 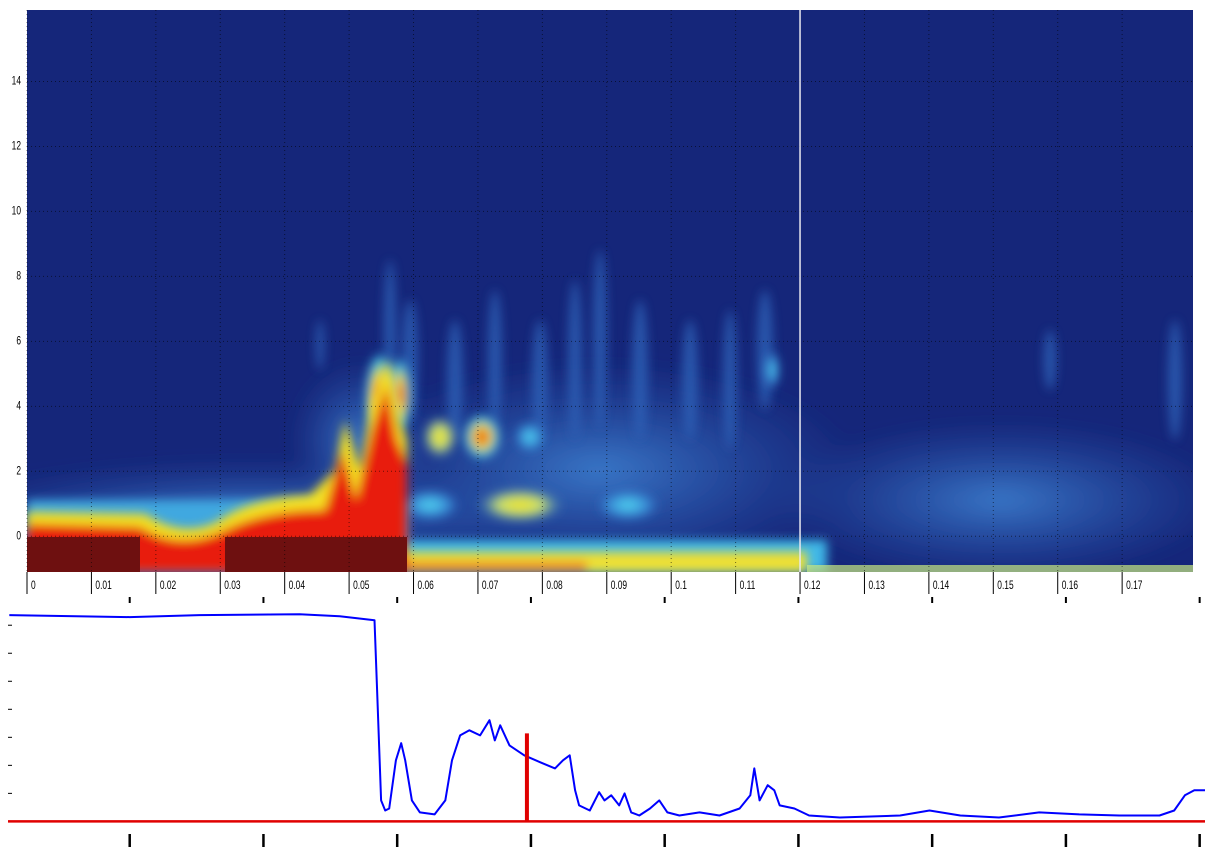 What do you see at coordinates (1134, 586) in the screenshot?
I see `x-tick-label: 0.17` at bounding box center [1134, 586].